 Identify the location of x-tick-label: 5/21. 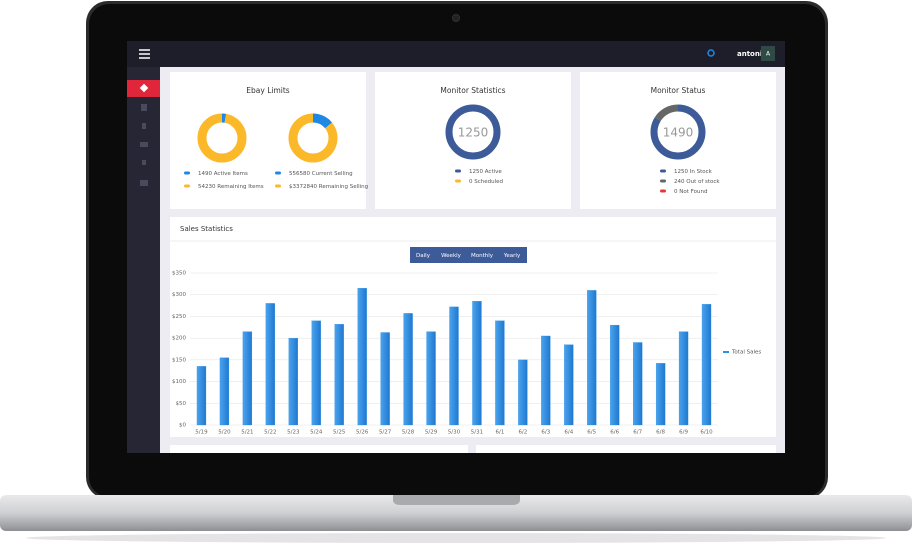
(247, 433).